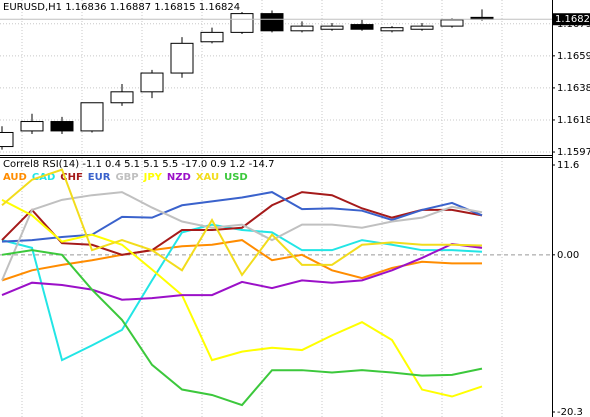 The height and width of the screenshot is (417, 590). Describe the element at coordinates (207, 177) in the screenshot. I see `legend-entry: XAU` at that location.